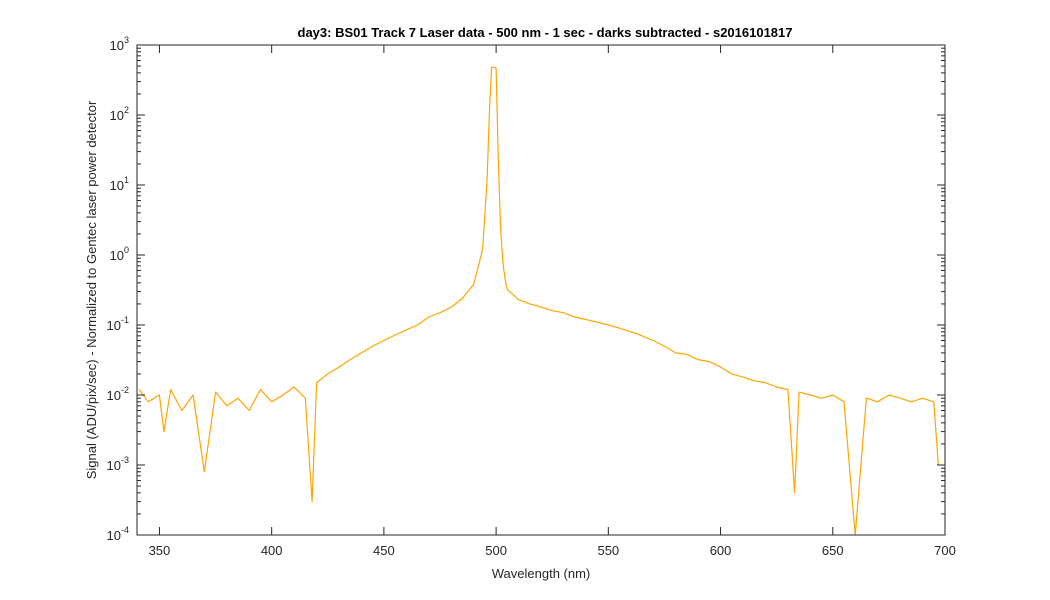 The image size is (1050, 600). What do you see at coordinates (496, 550) in the screenshot?
I see `x-tick-label: 500` at bounding box center [496, 550].